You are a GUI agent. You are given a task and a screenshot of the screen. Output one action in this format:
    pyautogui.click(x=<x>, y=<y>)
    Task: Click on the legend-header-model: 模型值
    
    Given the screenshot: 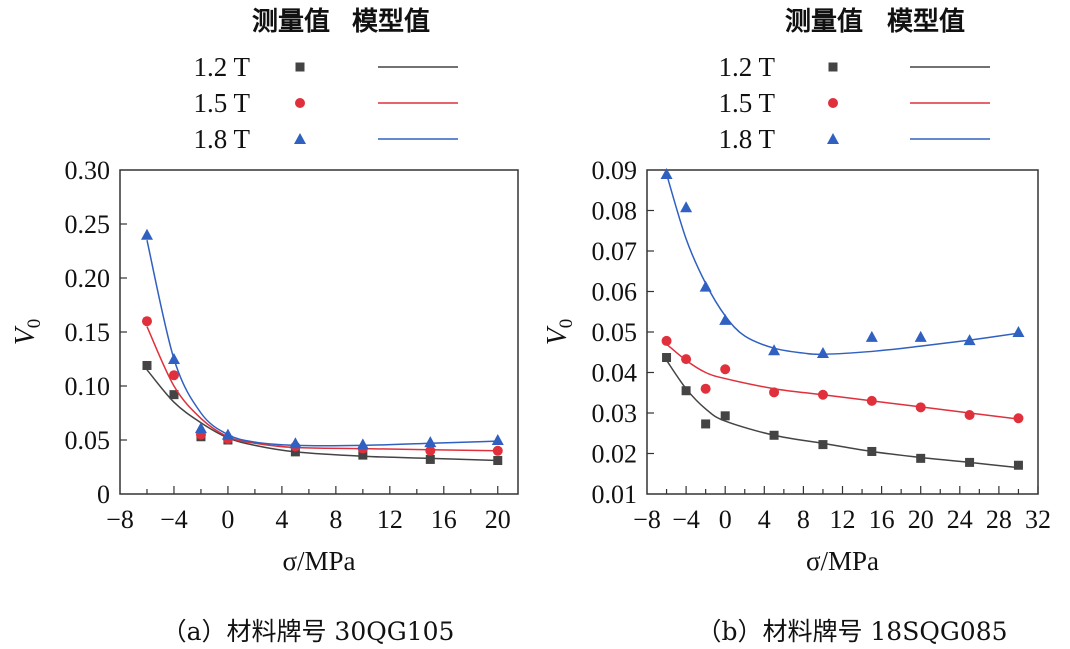 What is the action you would take?
    pyautogui.click(x=926, y=22)
    